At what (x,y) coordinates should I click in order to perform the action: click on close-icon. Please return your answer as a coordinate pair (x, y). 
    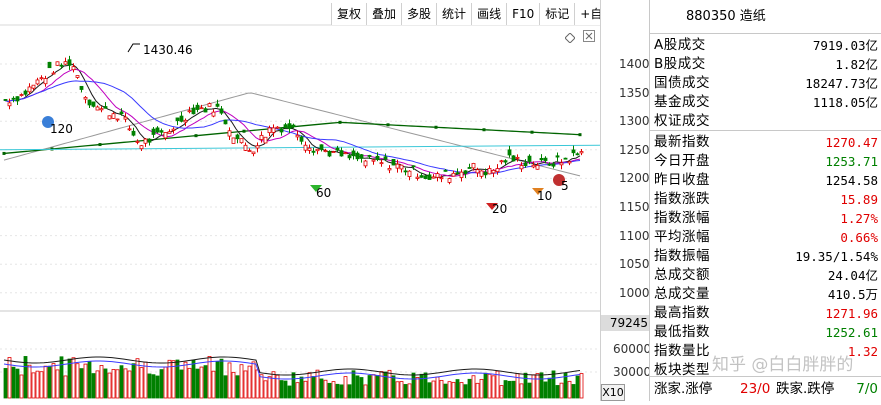
    Looking at the image, I should click on (589, 34).